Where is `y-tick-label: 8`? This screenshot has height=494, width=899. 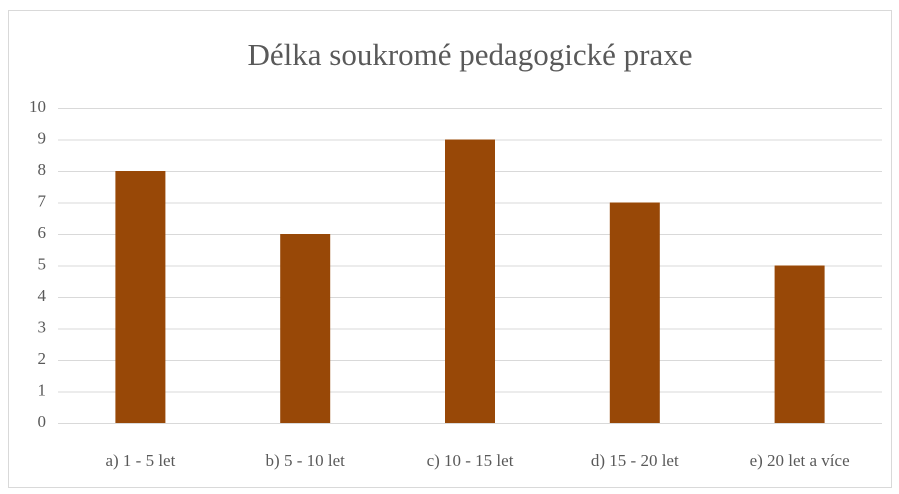 y-tick-label: 8 is located at coordinates (42, 169).